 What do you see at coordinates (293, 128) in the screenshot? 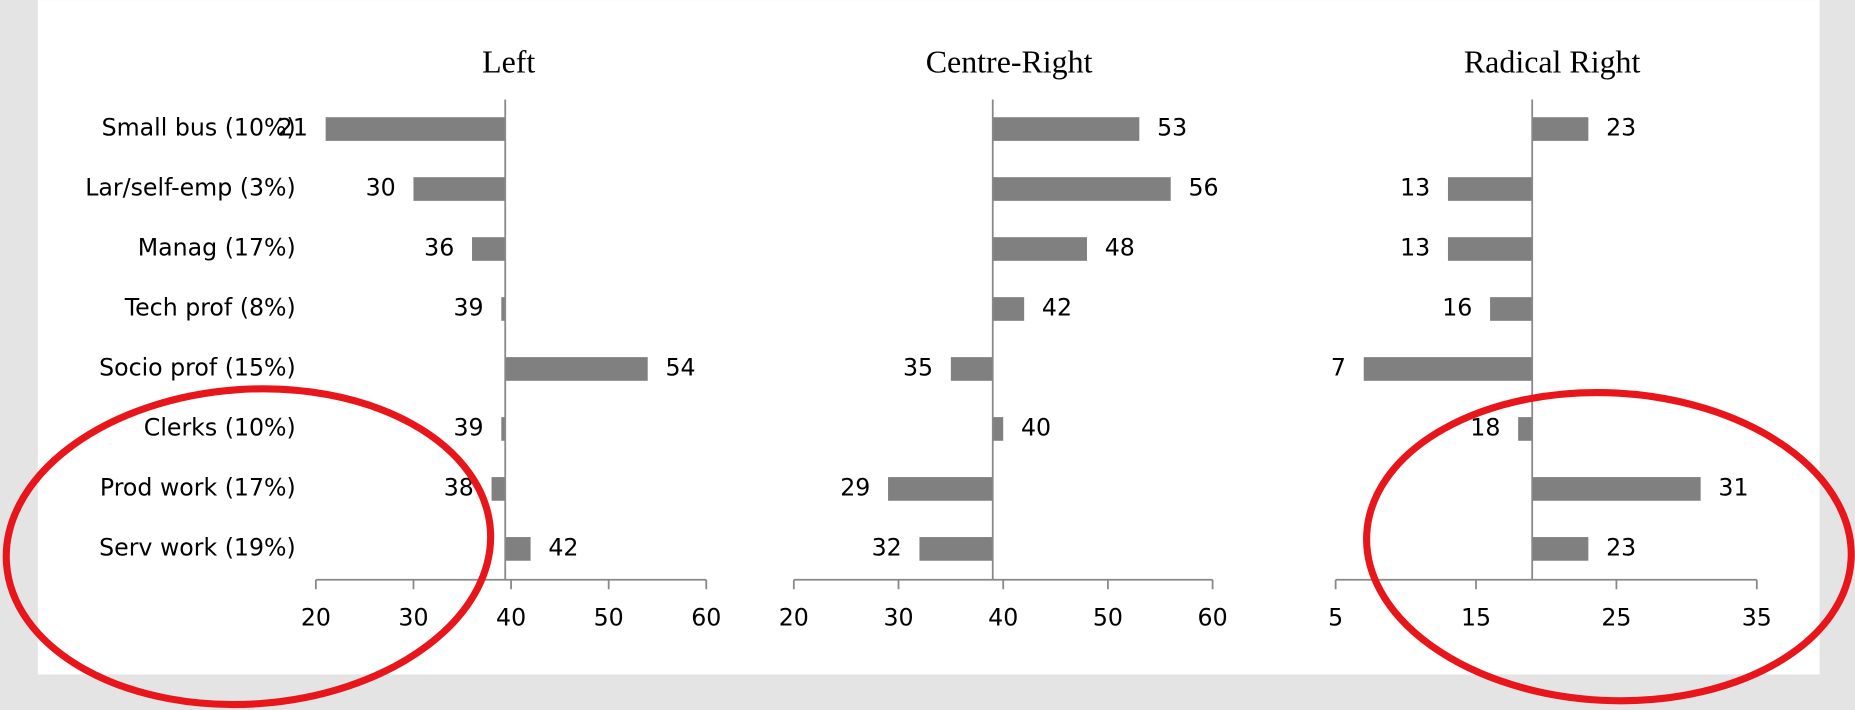
I see `value-label: 21` at bounding box center [293, 128].